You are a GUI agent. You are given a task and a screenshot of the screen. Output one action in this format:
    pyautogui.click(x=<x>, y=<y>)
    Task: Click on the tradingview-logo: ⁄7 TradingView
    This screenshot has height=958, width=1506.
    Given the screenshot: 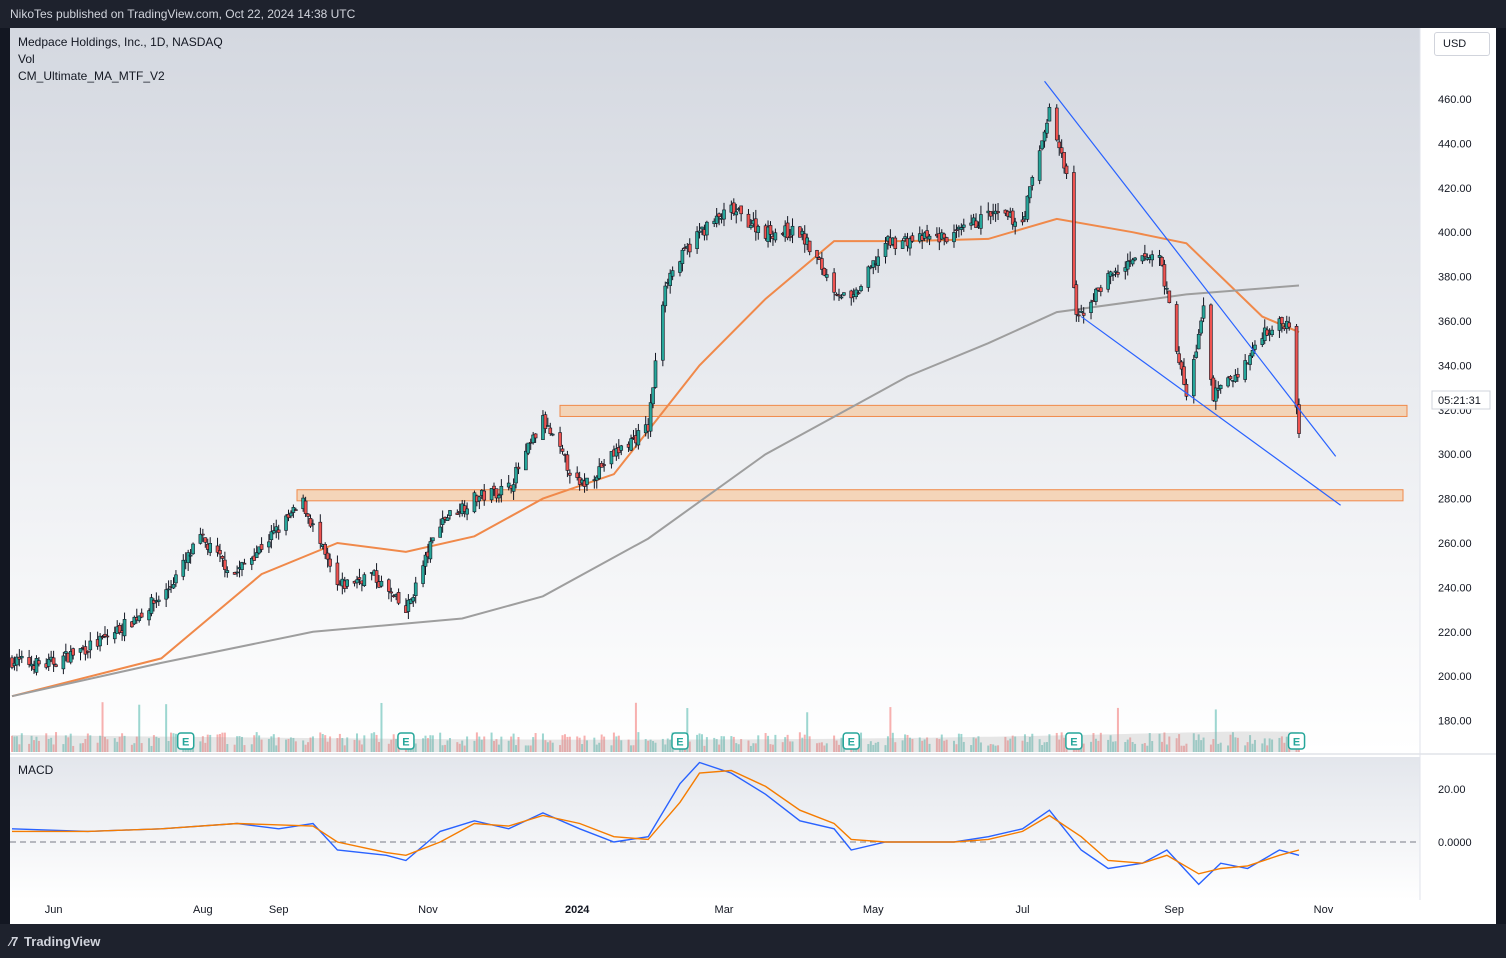 What is the action you would take?
    pyautogui.click(x=55, y=941)
    